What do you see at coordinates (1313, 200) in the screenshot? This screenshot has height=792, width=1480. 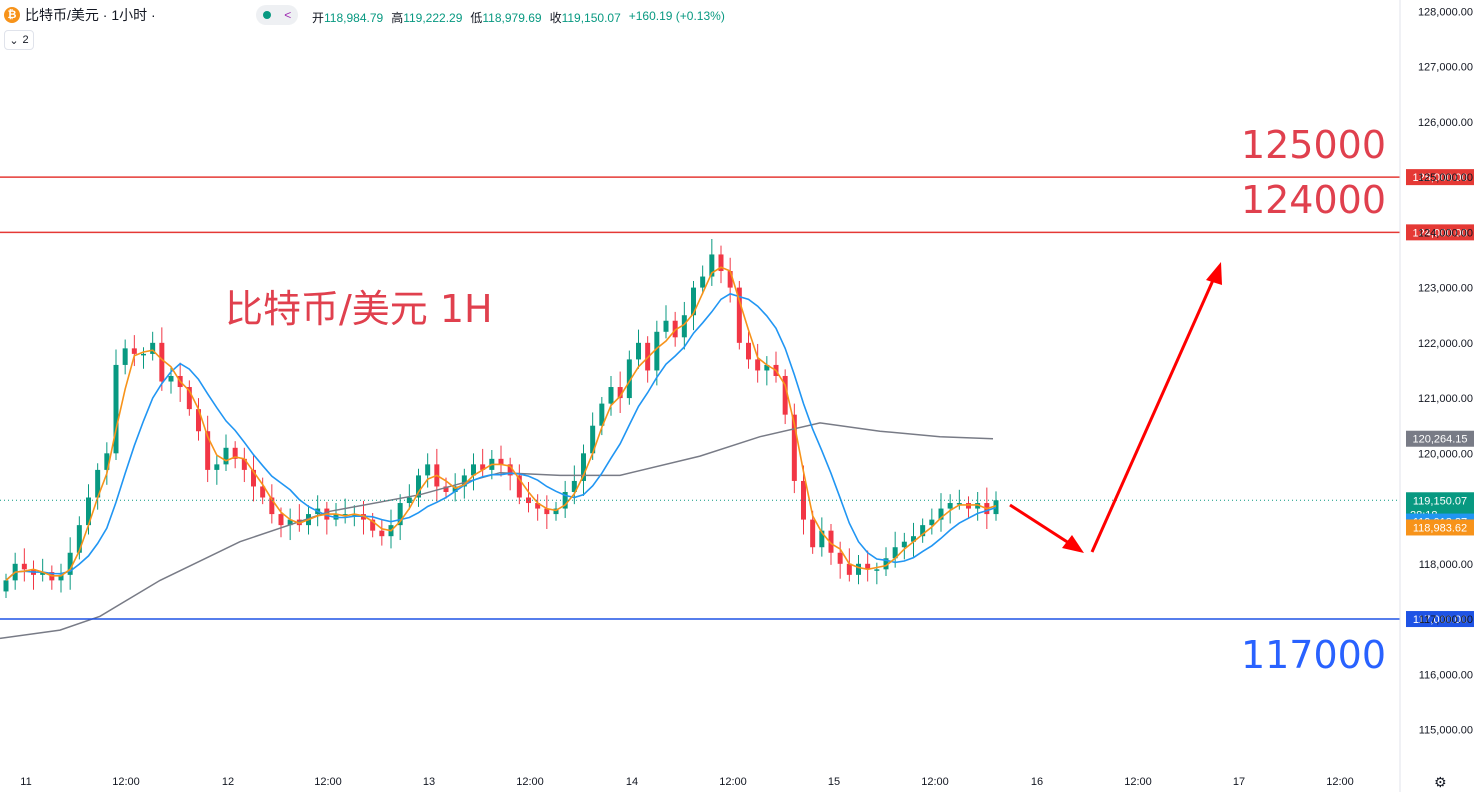 I see `level-124000-label: 124000` at bounding box center [1313, 200].